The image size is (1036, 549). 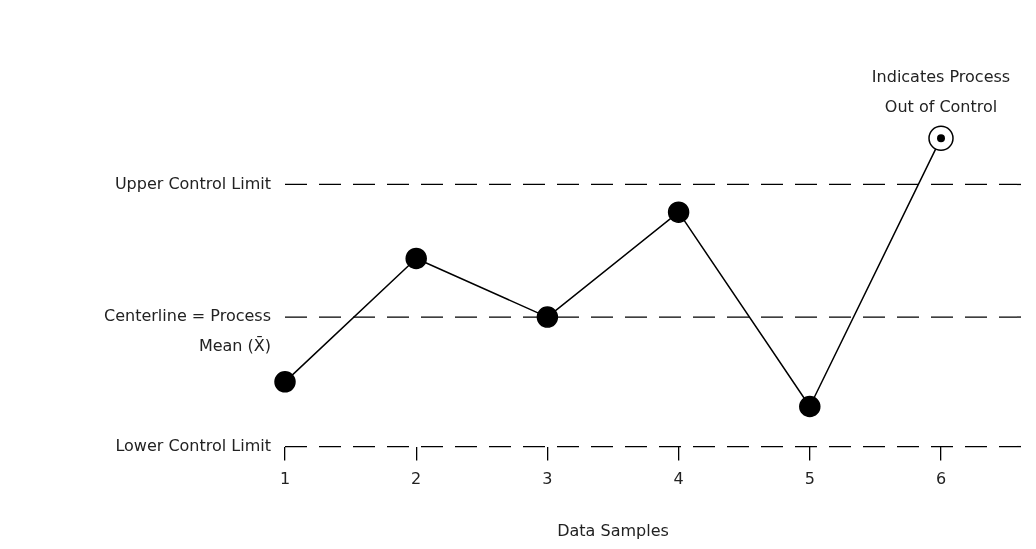 I want to click on x-tick-label: 1, so click(x=285, y=479).